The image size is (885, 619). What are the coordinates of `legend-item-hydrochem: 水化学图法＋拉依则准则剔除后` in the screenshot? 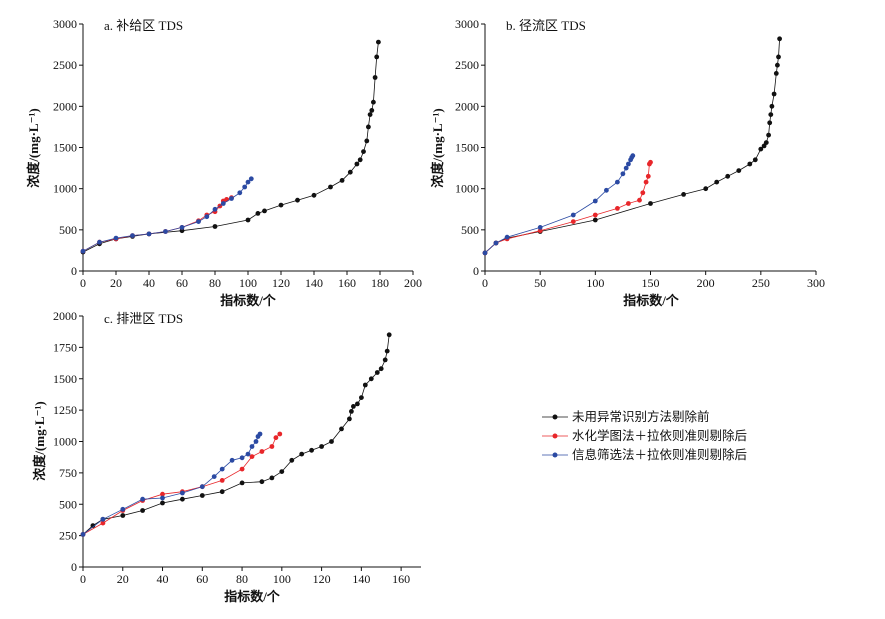 It's located at (644, 435).